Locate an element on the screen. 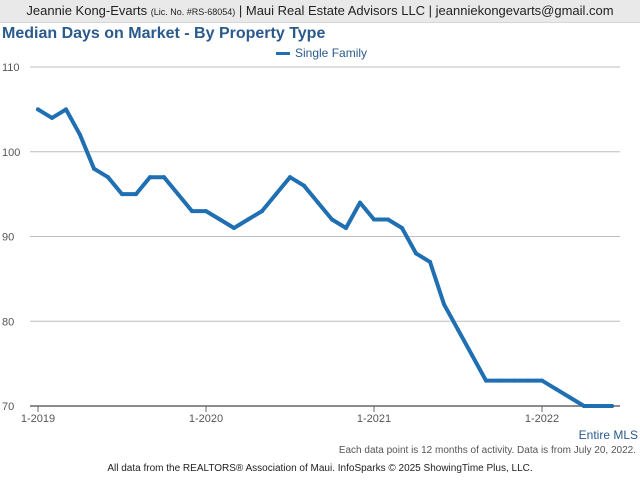 The height and width of the screenshot is (480, 640). chart-legend: Single Family is located at coordinates (321, 53).